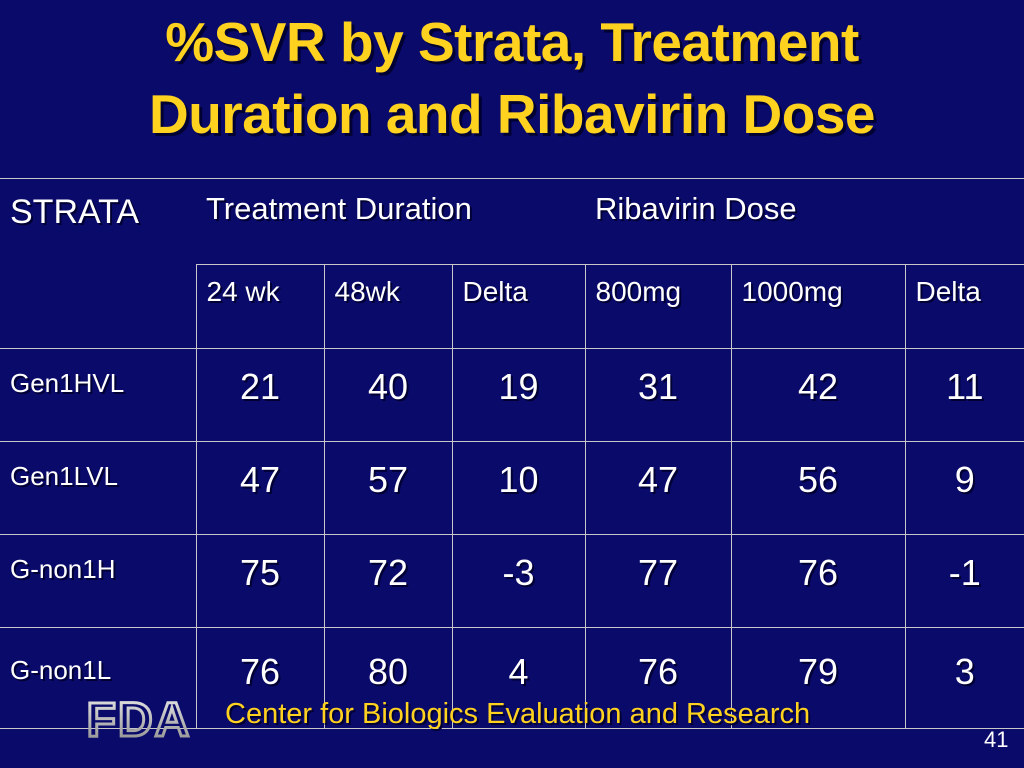  I want to click on table-cell: 75, so click(259, 581).